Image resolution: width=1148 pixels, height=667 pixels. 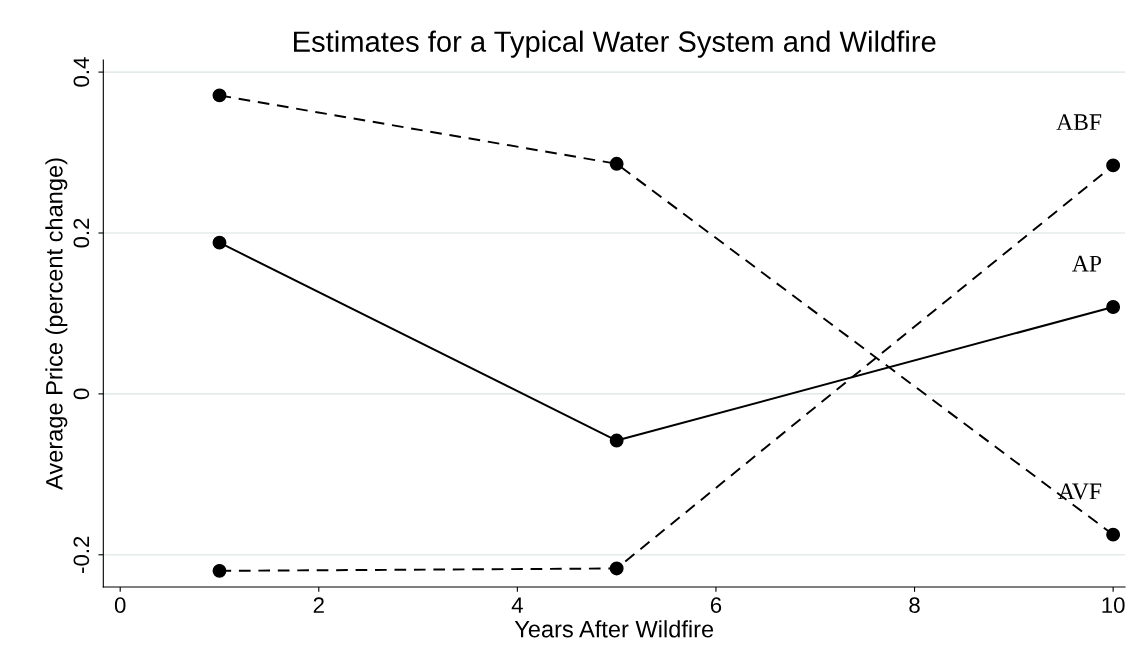 What do you see at coordinates (517, 605) in the screenshot?
I see `x-tick-label: 4` at bounding box center [517, 605].